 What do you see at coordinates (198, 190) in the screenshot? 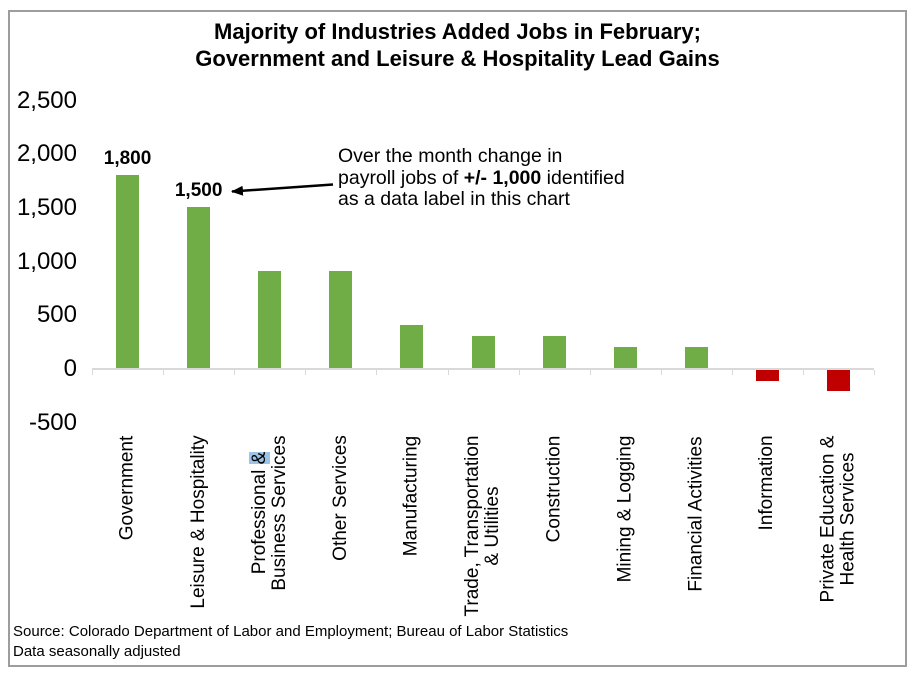
I see `bar-value-label: 1,500` at bounding box center [198, 190].